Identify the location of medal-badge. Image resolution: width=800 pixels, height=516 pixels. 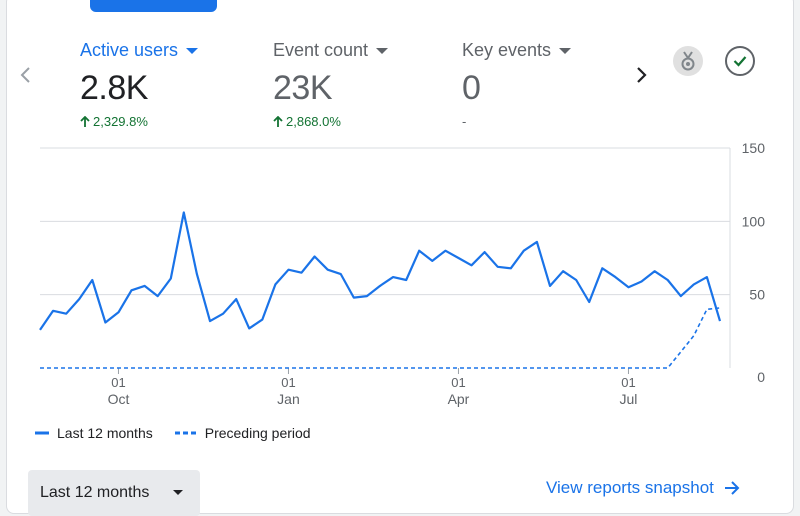
(688, 61).